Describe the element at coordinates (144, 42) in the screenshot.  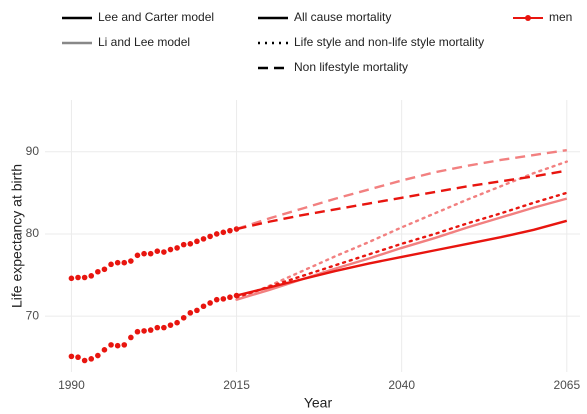
I see `legend-label: Li and Lee model` at that location.